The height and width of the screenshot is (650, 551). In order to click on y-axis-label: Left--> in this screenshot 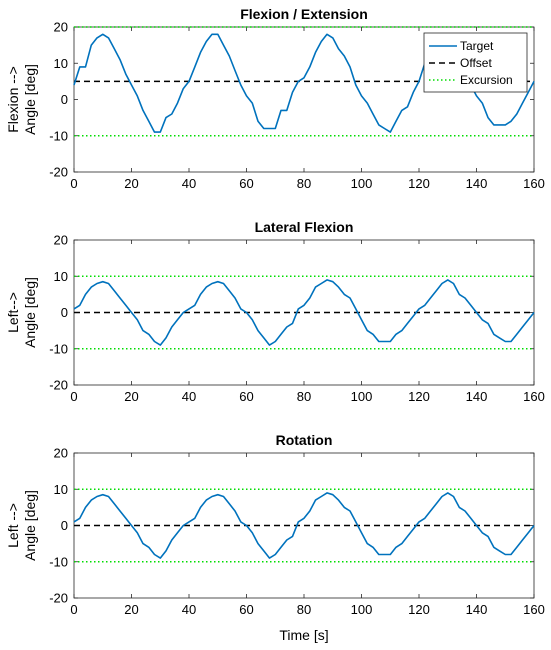, I will do `click(13, 312)`.